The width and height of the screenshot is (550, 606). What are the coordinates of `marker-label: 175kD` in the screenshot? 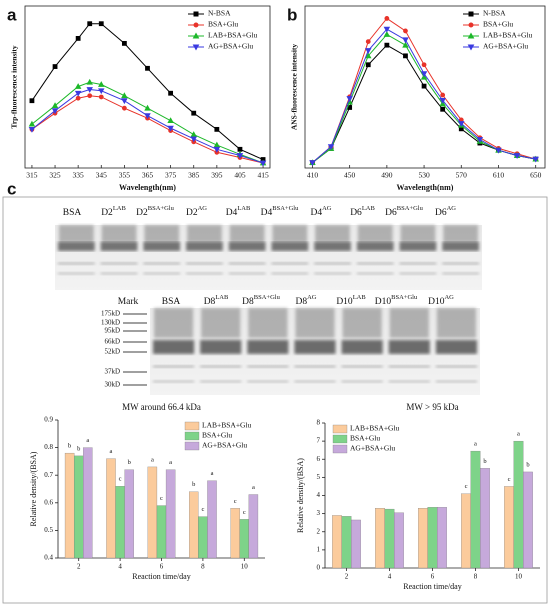 It's located at (110, 314).